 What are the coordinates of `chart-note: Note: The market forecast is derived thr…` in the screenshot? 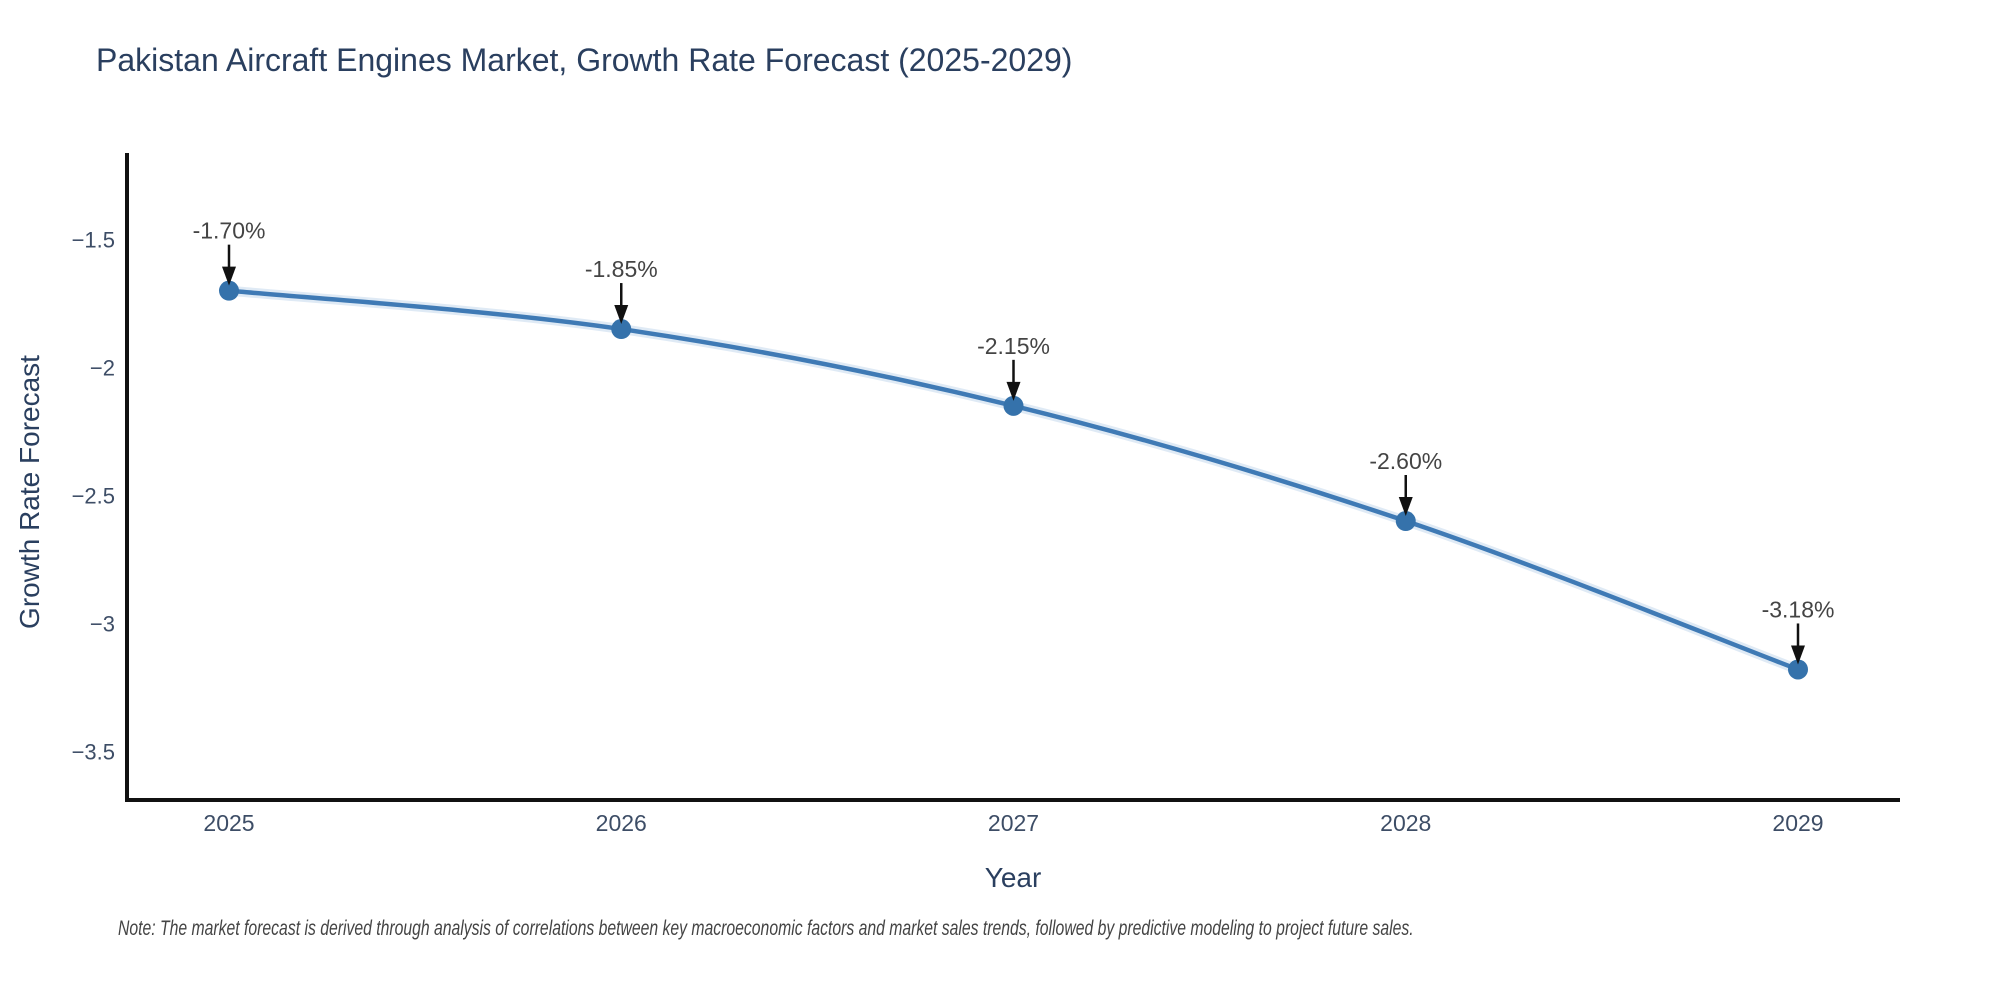 It's located at (766, 928).